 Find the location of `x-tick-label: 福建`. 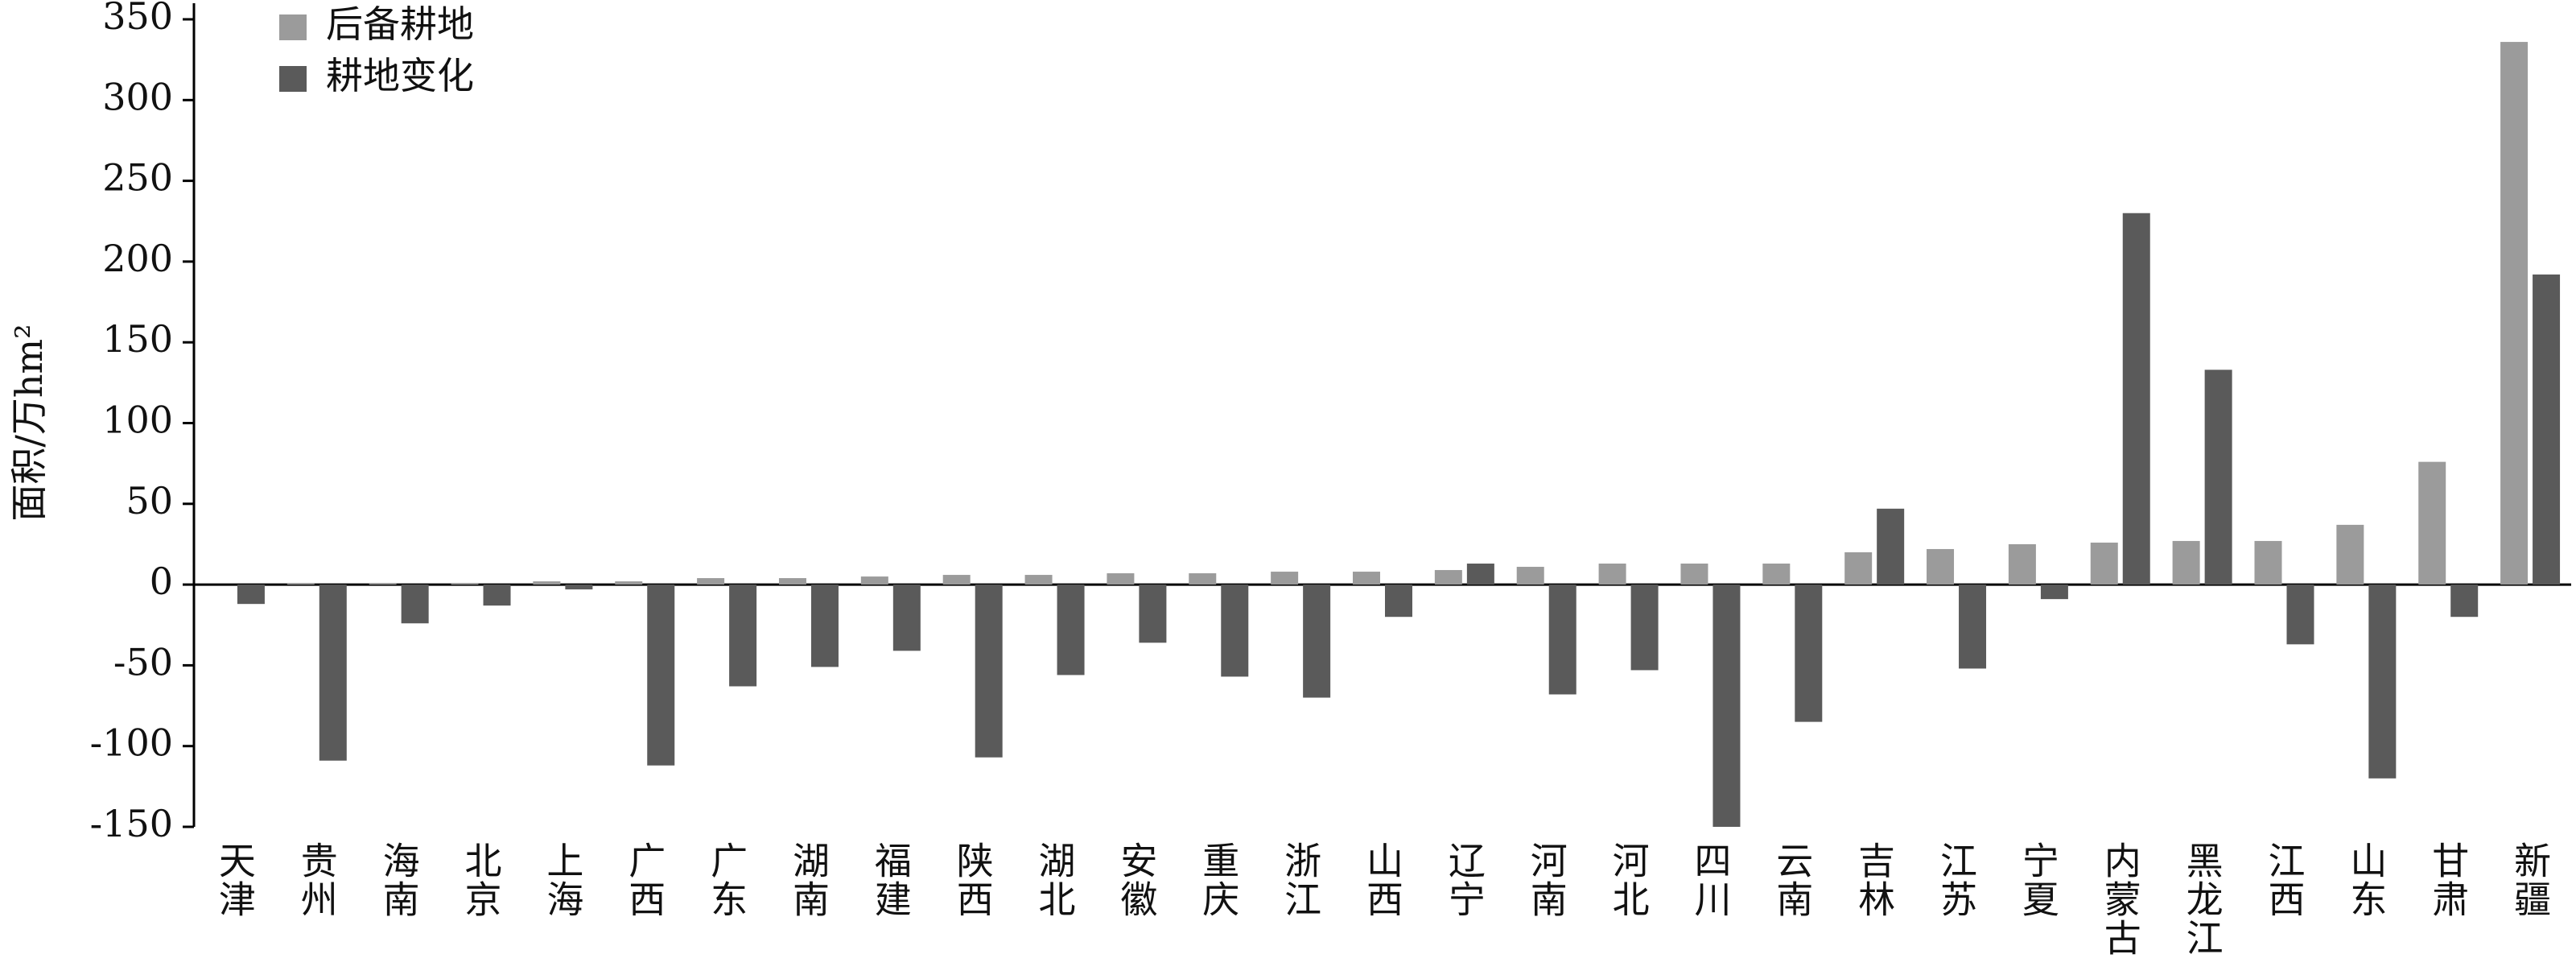

x-tick-label: 福建 is located at coordinates (891, 880).